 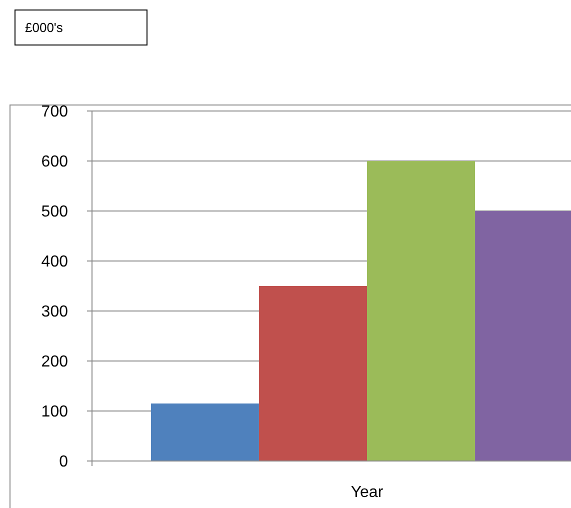 What do you see at coordinates (54, 212) in the screenshot?
I see `y-tick-label: 500` at bounding box center [54, 212].